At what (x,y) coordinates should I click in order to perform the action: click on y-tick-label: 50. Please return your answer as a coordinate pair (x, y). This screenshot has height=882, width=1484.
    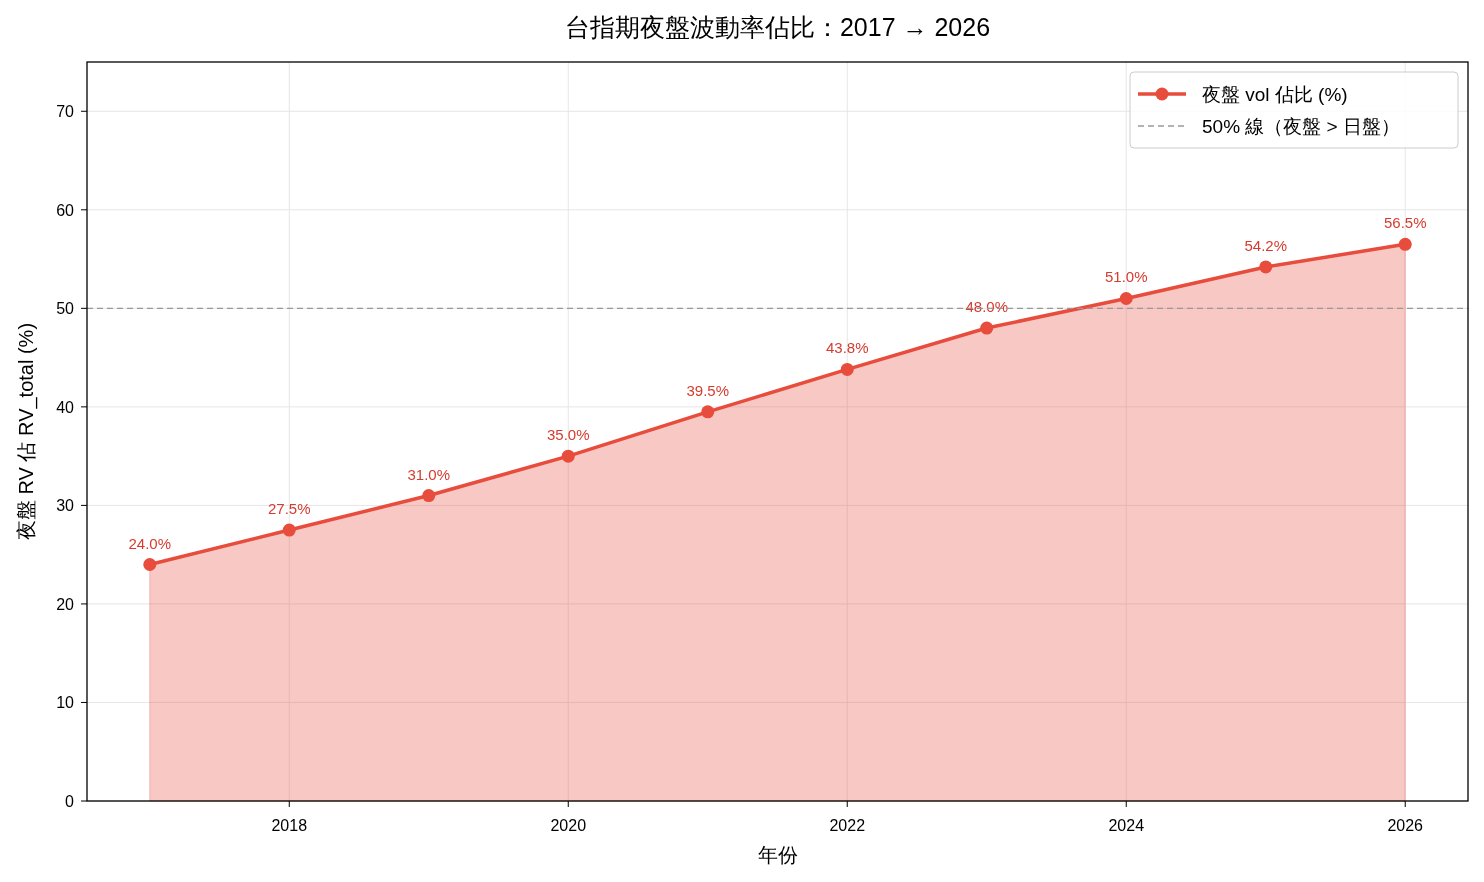
    Looking at the image, I should click on (65, 309).